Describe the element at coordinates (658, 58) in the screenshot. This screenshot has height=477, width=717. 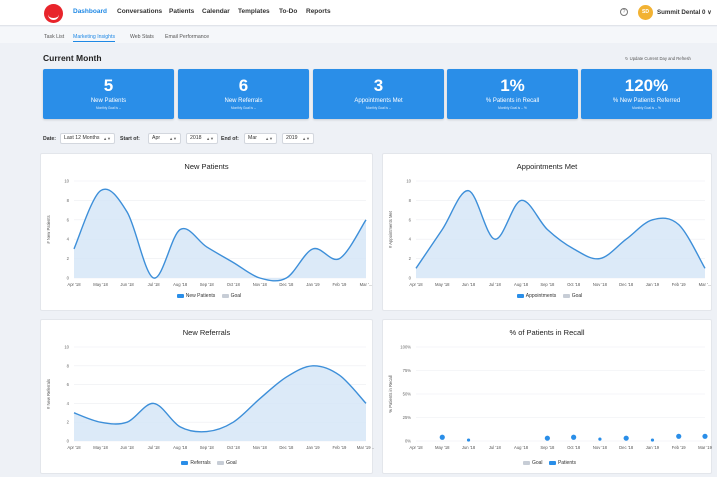
I see `refresh-link: ↻ Update Current Day and Refresh` at that location.